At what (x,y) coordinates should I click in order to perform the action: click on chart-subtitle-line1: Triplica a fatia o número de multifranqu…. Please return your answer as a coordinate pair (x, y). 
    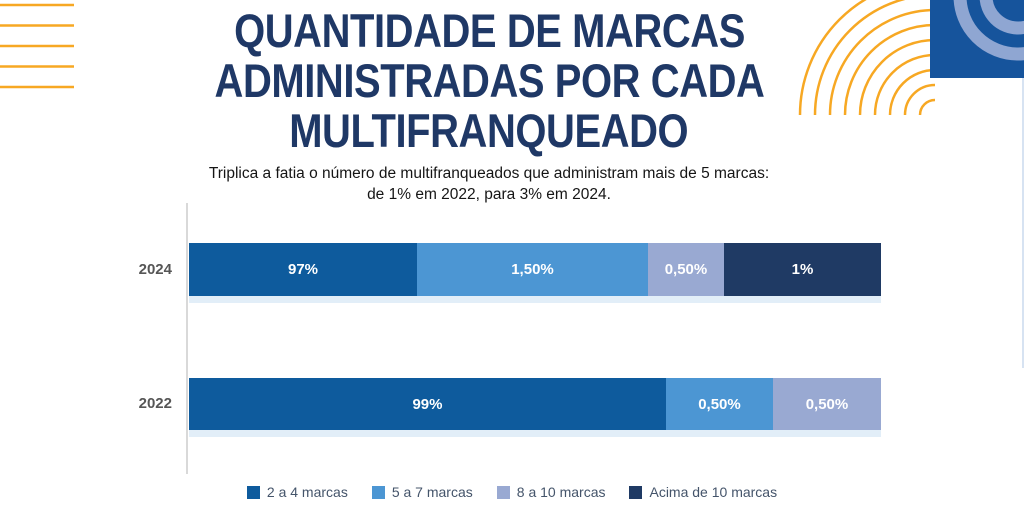
    Looking at the image, I should click on (489, 173).